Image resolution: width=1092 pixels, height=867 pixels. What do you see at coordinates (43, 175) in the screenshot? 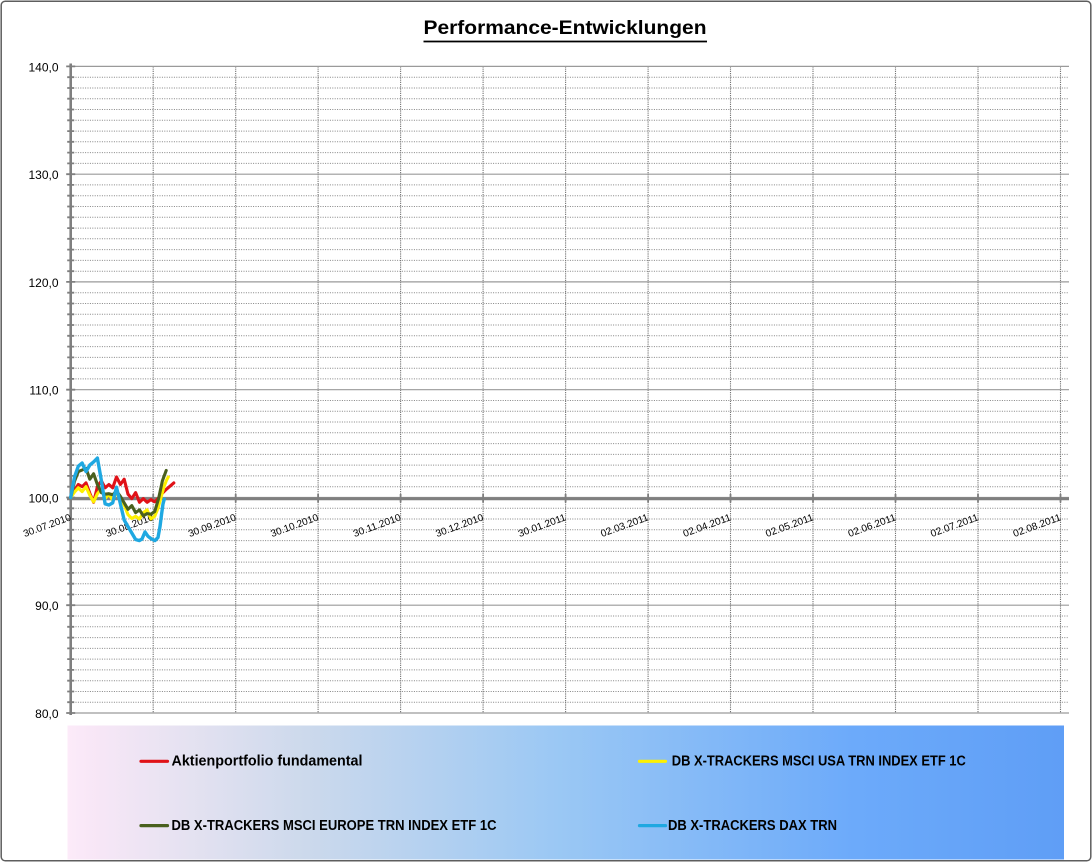
I see `svg-text: 130,0` at bounding box center [43, 175].